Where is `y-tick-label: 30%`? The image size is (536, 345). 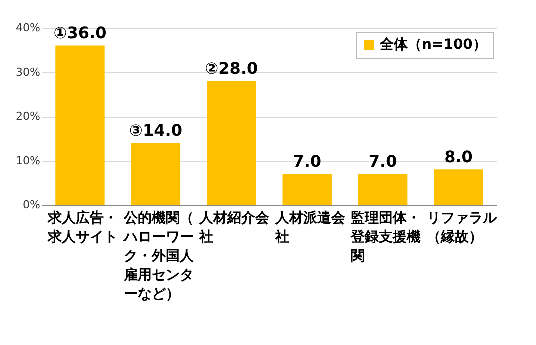 y-tick-label: 30% is located at coordinates (28, 72).